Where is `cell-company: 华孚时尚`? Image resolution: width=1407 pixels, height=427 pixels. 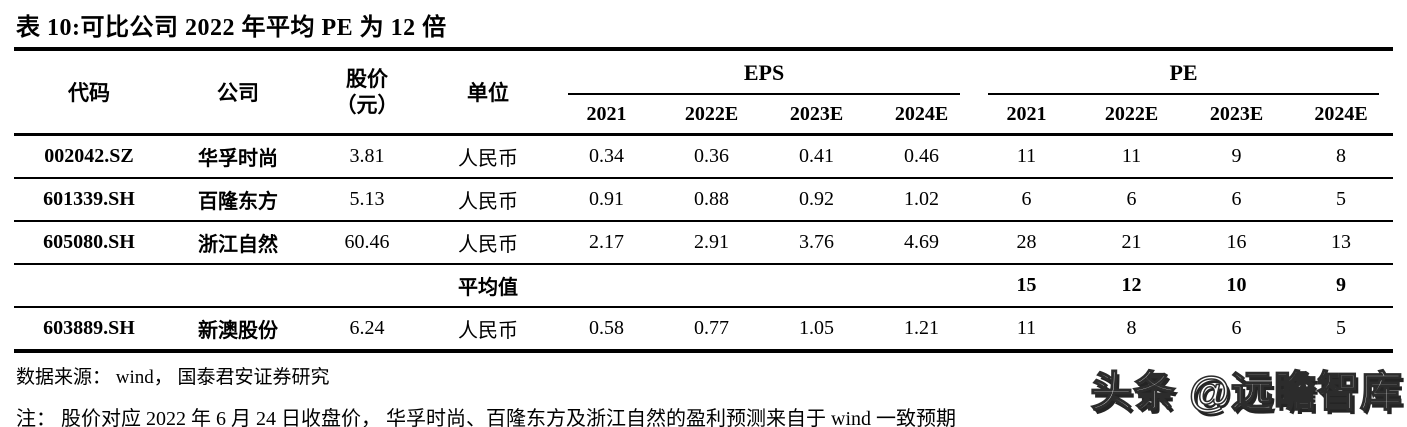
cell-company: 华孚时尚 is located at coordinates (238, 159).